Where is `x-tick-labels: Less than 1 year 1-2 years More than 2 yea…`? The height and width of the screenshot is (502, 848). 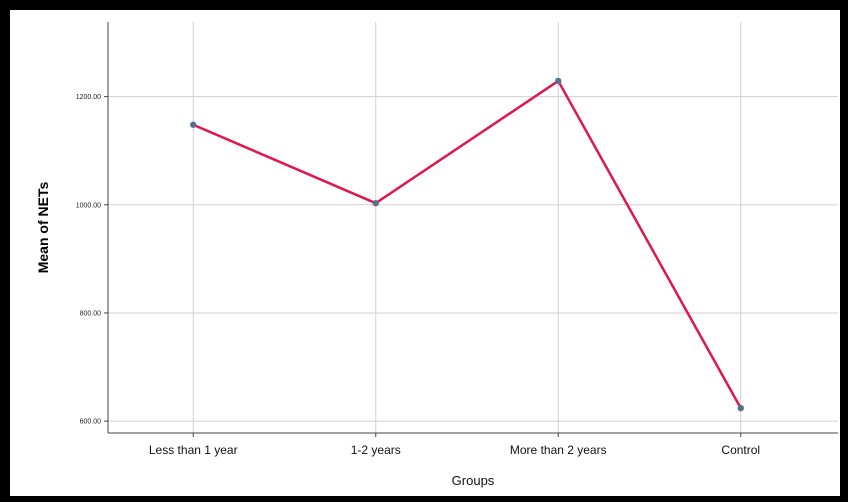
x-tick-labels: Less than 1 year 1-2 years More than 2 yea… is located at coordinates (454, 445).